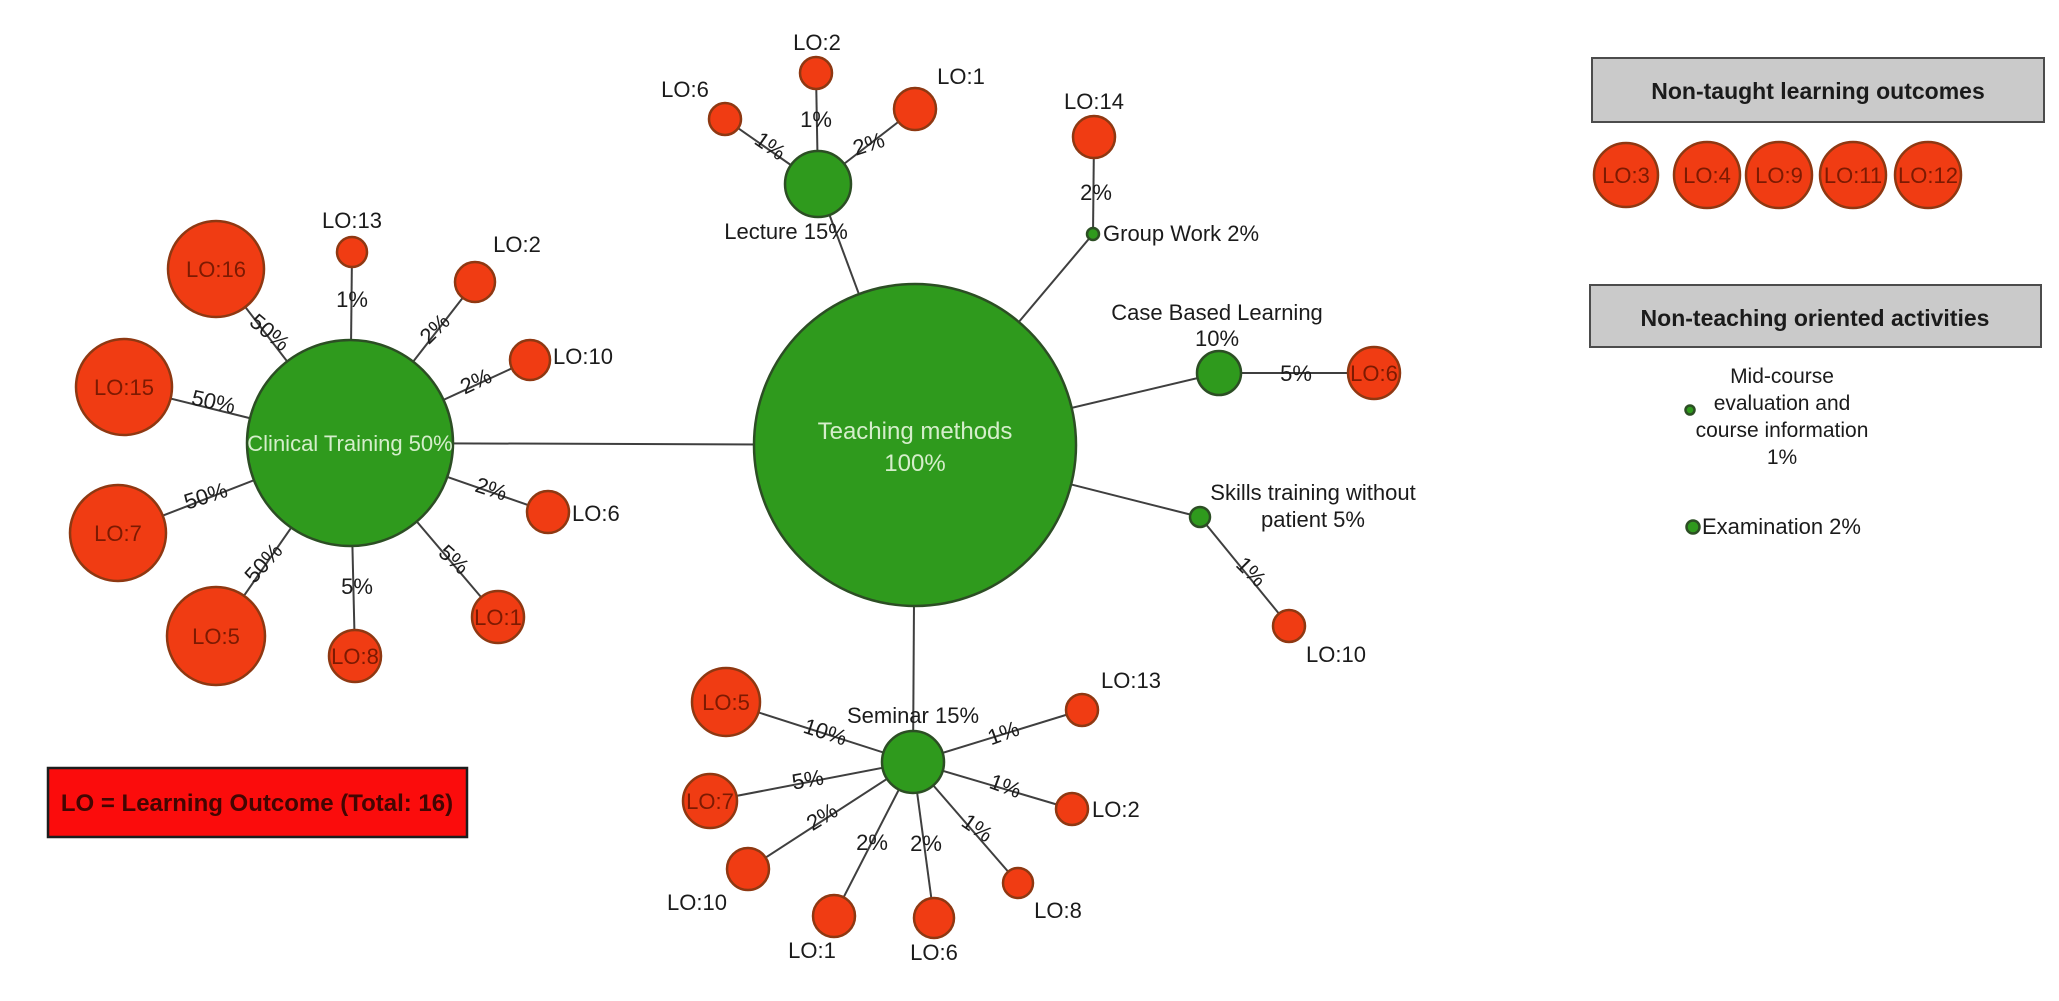 Image resolution: width=2059 pixels, height=1001 pixels. Describe the element at coordinates (1782, 403) in the screenshot. I see `mid-course-line2: evaluation and` at that location.